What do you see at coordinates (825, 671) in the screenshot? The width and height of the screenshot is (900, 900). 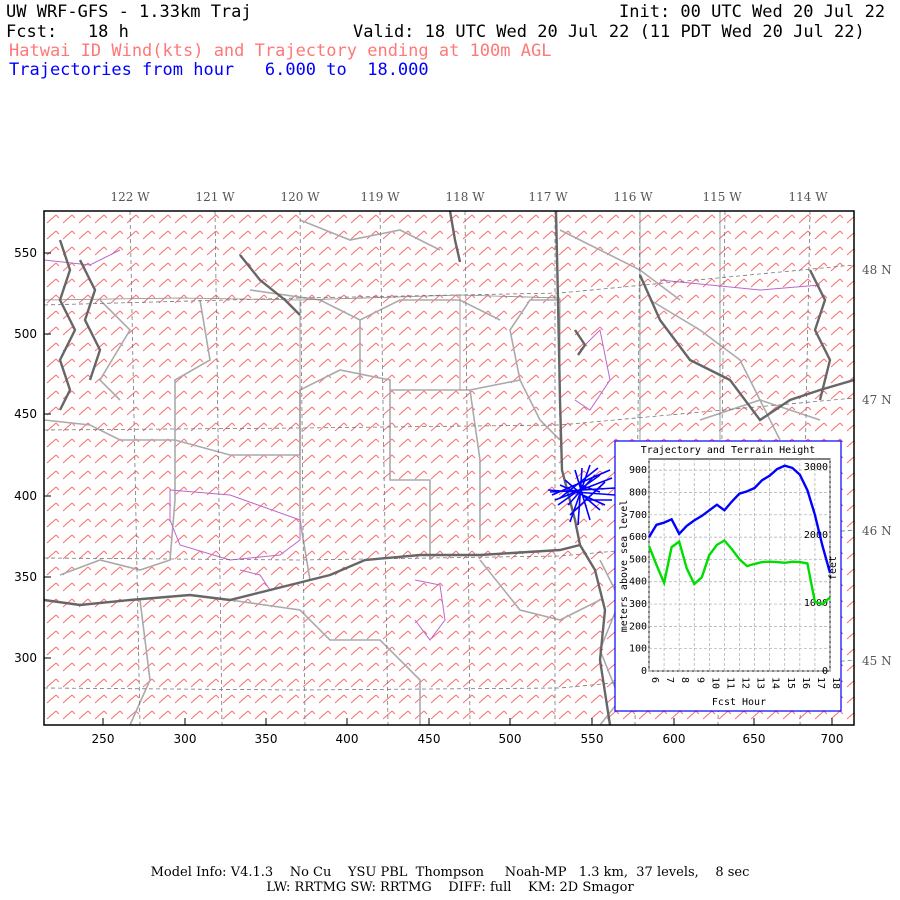 I see `inset-right-tick: 0` at bounding box center [825, 671].